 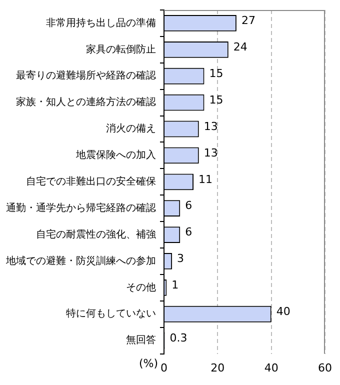 What do you see at coordinates (179, 337) in the screenshot?
I see `data-label: 0.3` at bounding box center [179, 337].